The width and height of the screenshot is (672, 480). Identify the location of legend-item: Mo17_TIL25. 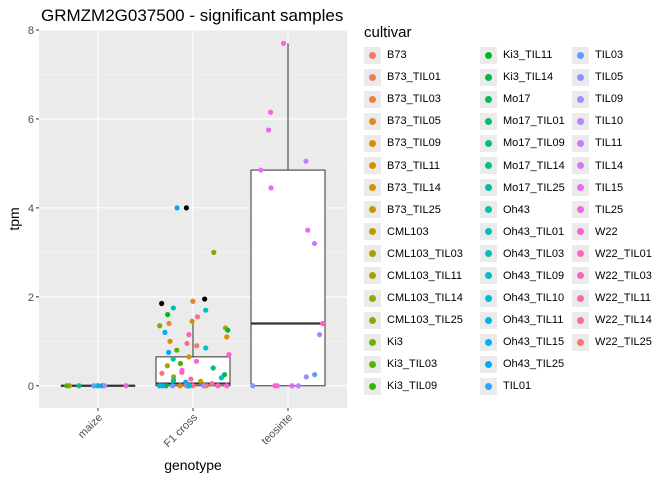
(522, 188).